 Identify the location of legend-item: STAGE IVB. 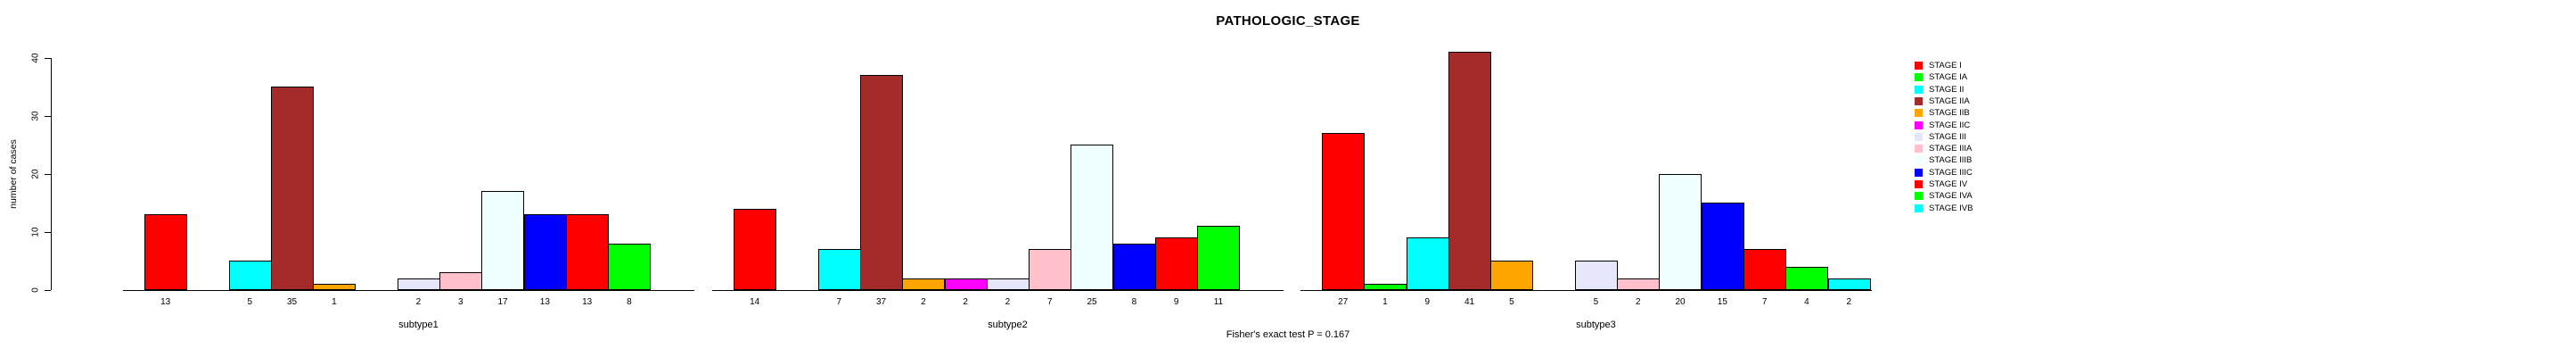
(1944, 208).